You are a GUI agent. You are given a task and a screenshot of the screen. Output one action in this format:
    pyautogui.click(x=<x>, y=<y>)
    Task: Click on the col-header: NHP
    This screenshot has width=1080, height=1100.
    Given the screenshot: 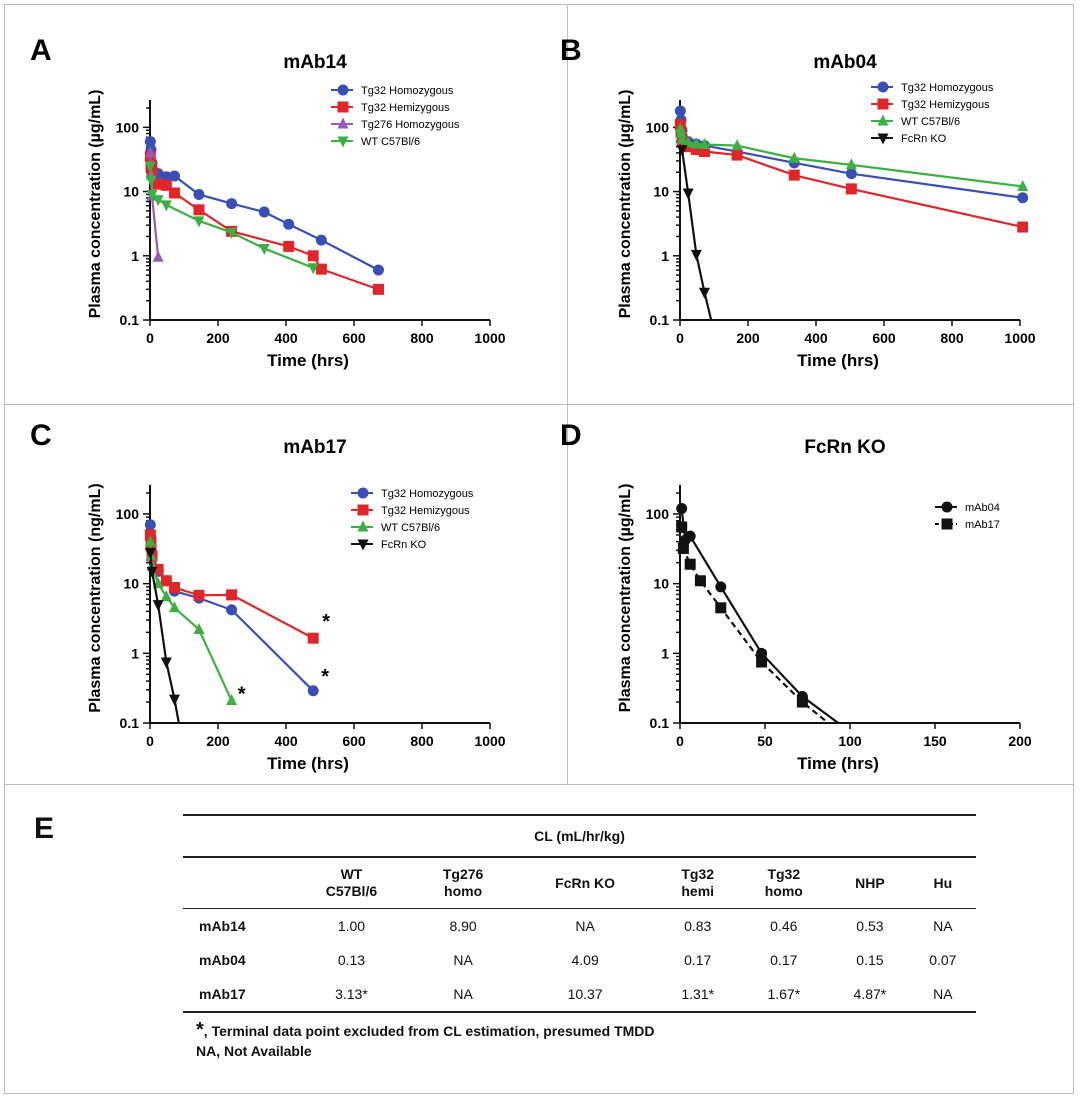 What is the action you would take?
    pyautogui.click(x=870, y=882)
    